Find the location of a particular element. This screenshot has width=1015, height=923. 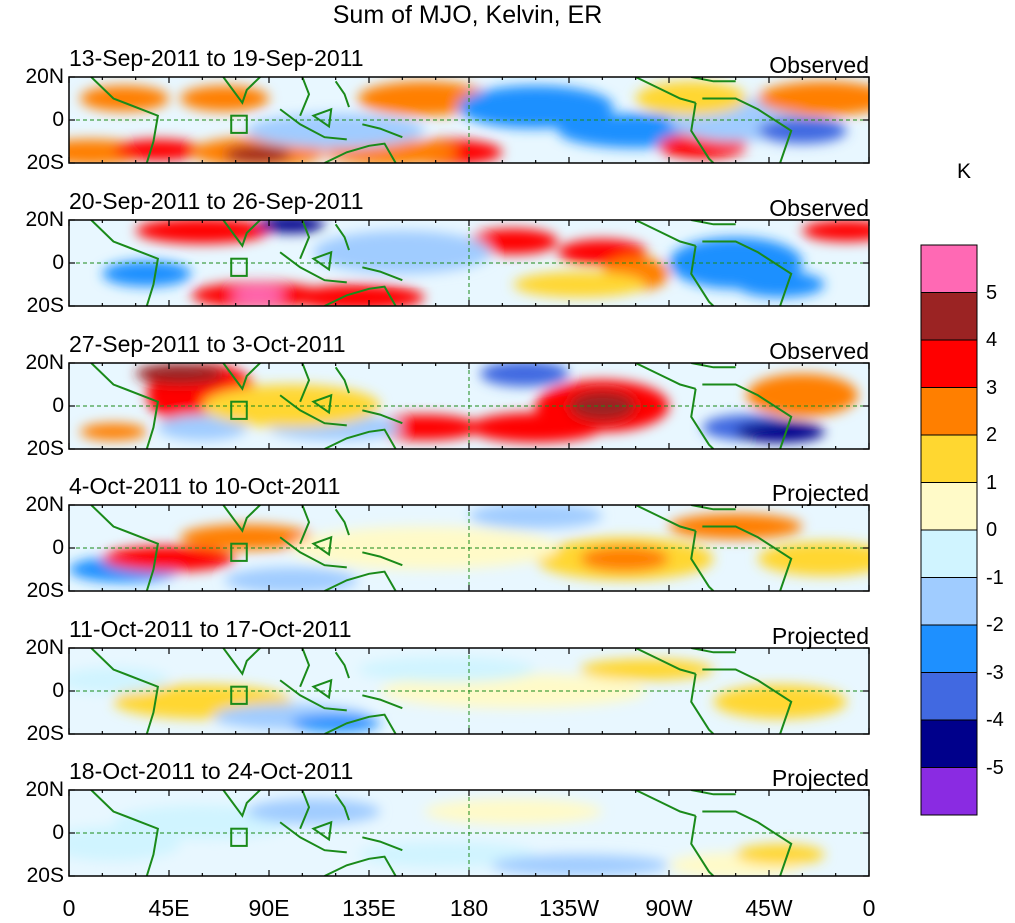

colorbar-tick-label: 0 is located at coordinates (992, 530).